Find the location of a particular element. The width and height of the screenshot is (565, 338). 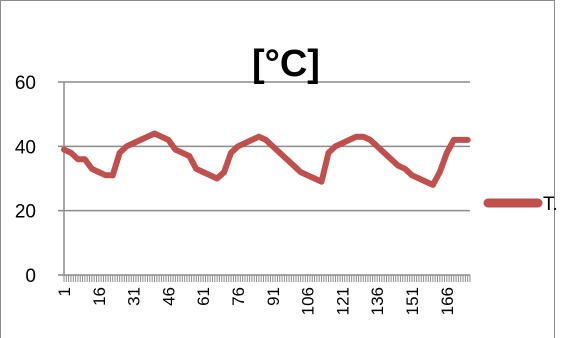

x-tick-labels: 1 16 31 46 61 76 91 106 121 136 151 166 is located at coordinates (256, 301).